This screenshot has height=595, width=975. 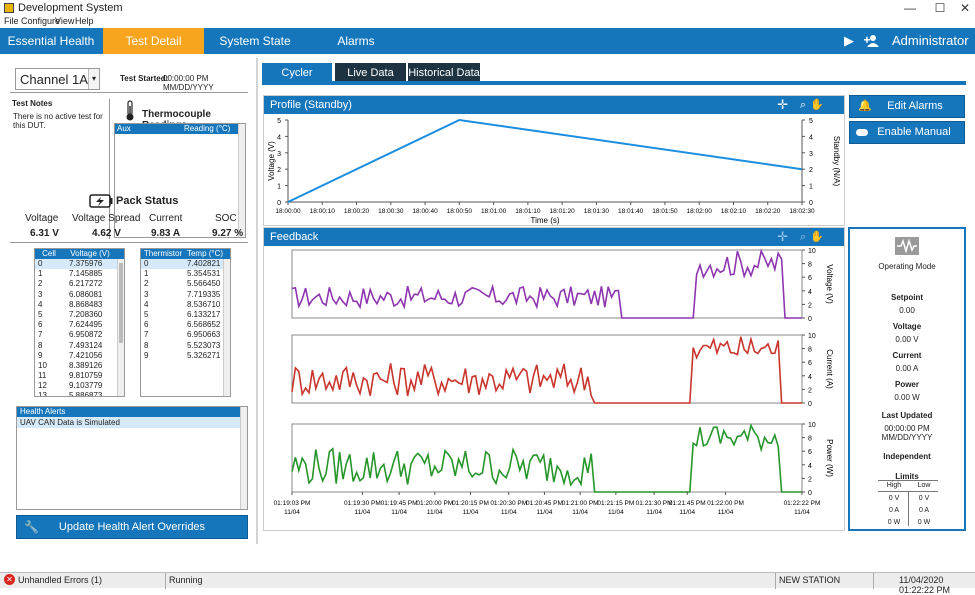 What do you see at coordinates (836, 161) in the screenshot?
I see `y2-axis-label: Standby (N/A)` at bounding box center [836, 161].